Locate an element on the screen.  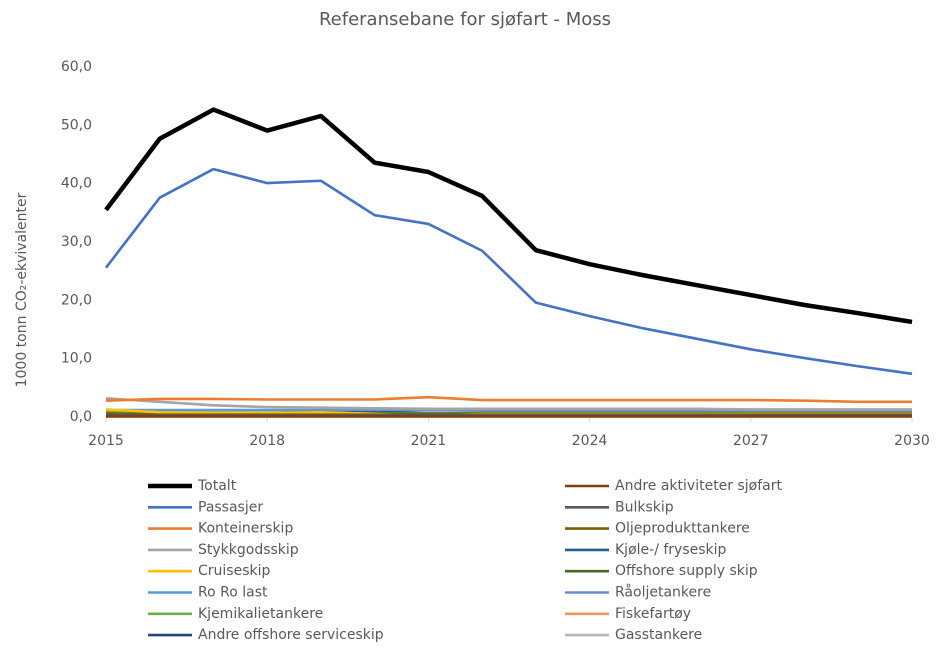
x-tick-label: 2015 is located at coordinates (106, 441).